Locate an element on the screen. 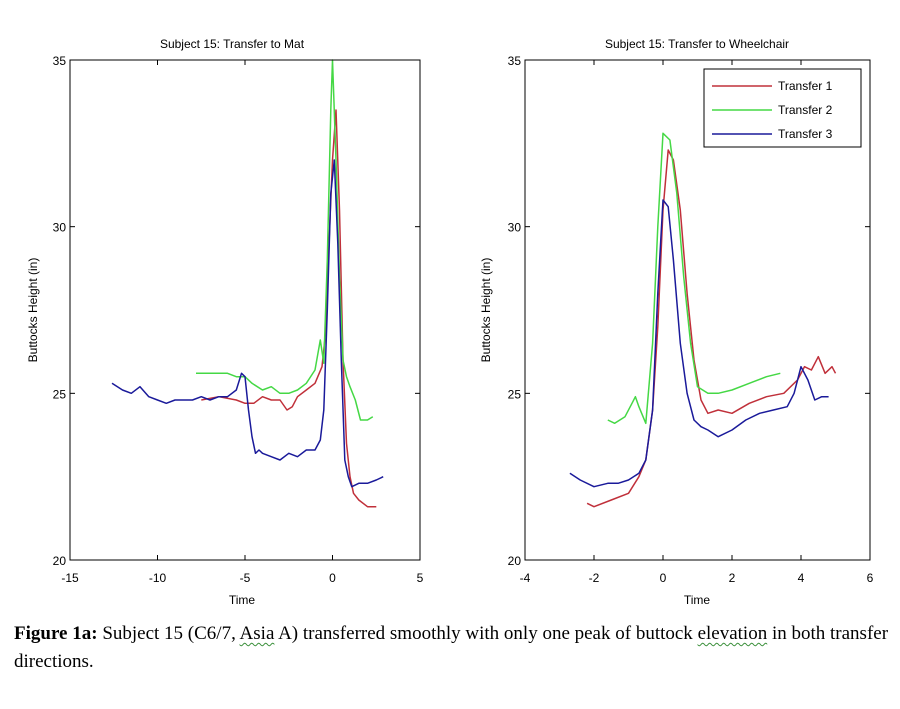  x-tick-label: 2 is located at coordinates (732, 578).